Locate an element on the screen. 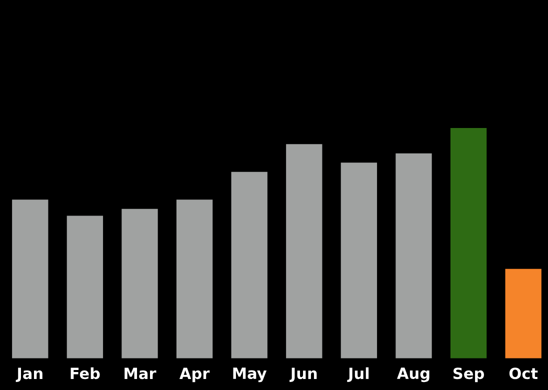  x-tick-label: Mar is located at coordinates (140, 374).